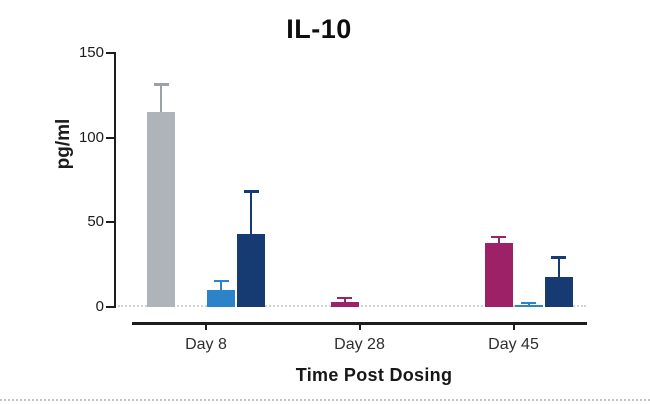  I want to click on x-tick-label-day-45: Day 45, so click(513, 344).